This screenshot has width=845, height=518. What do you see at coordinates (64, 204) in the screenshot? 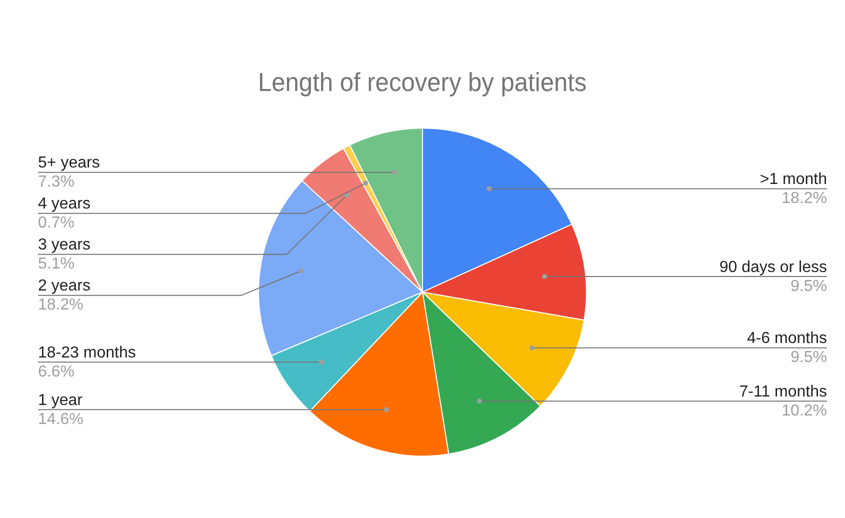
I see `slice-label: 4 years` at bounding box center [64, 204].